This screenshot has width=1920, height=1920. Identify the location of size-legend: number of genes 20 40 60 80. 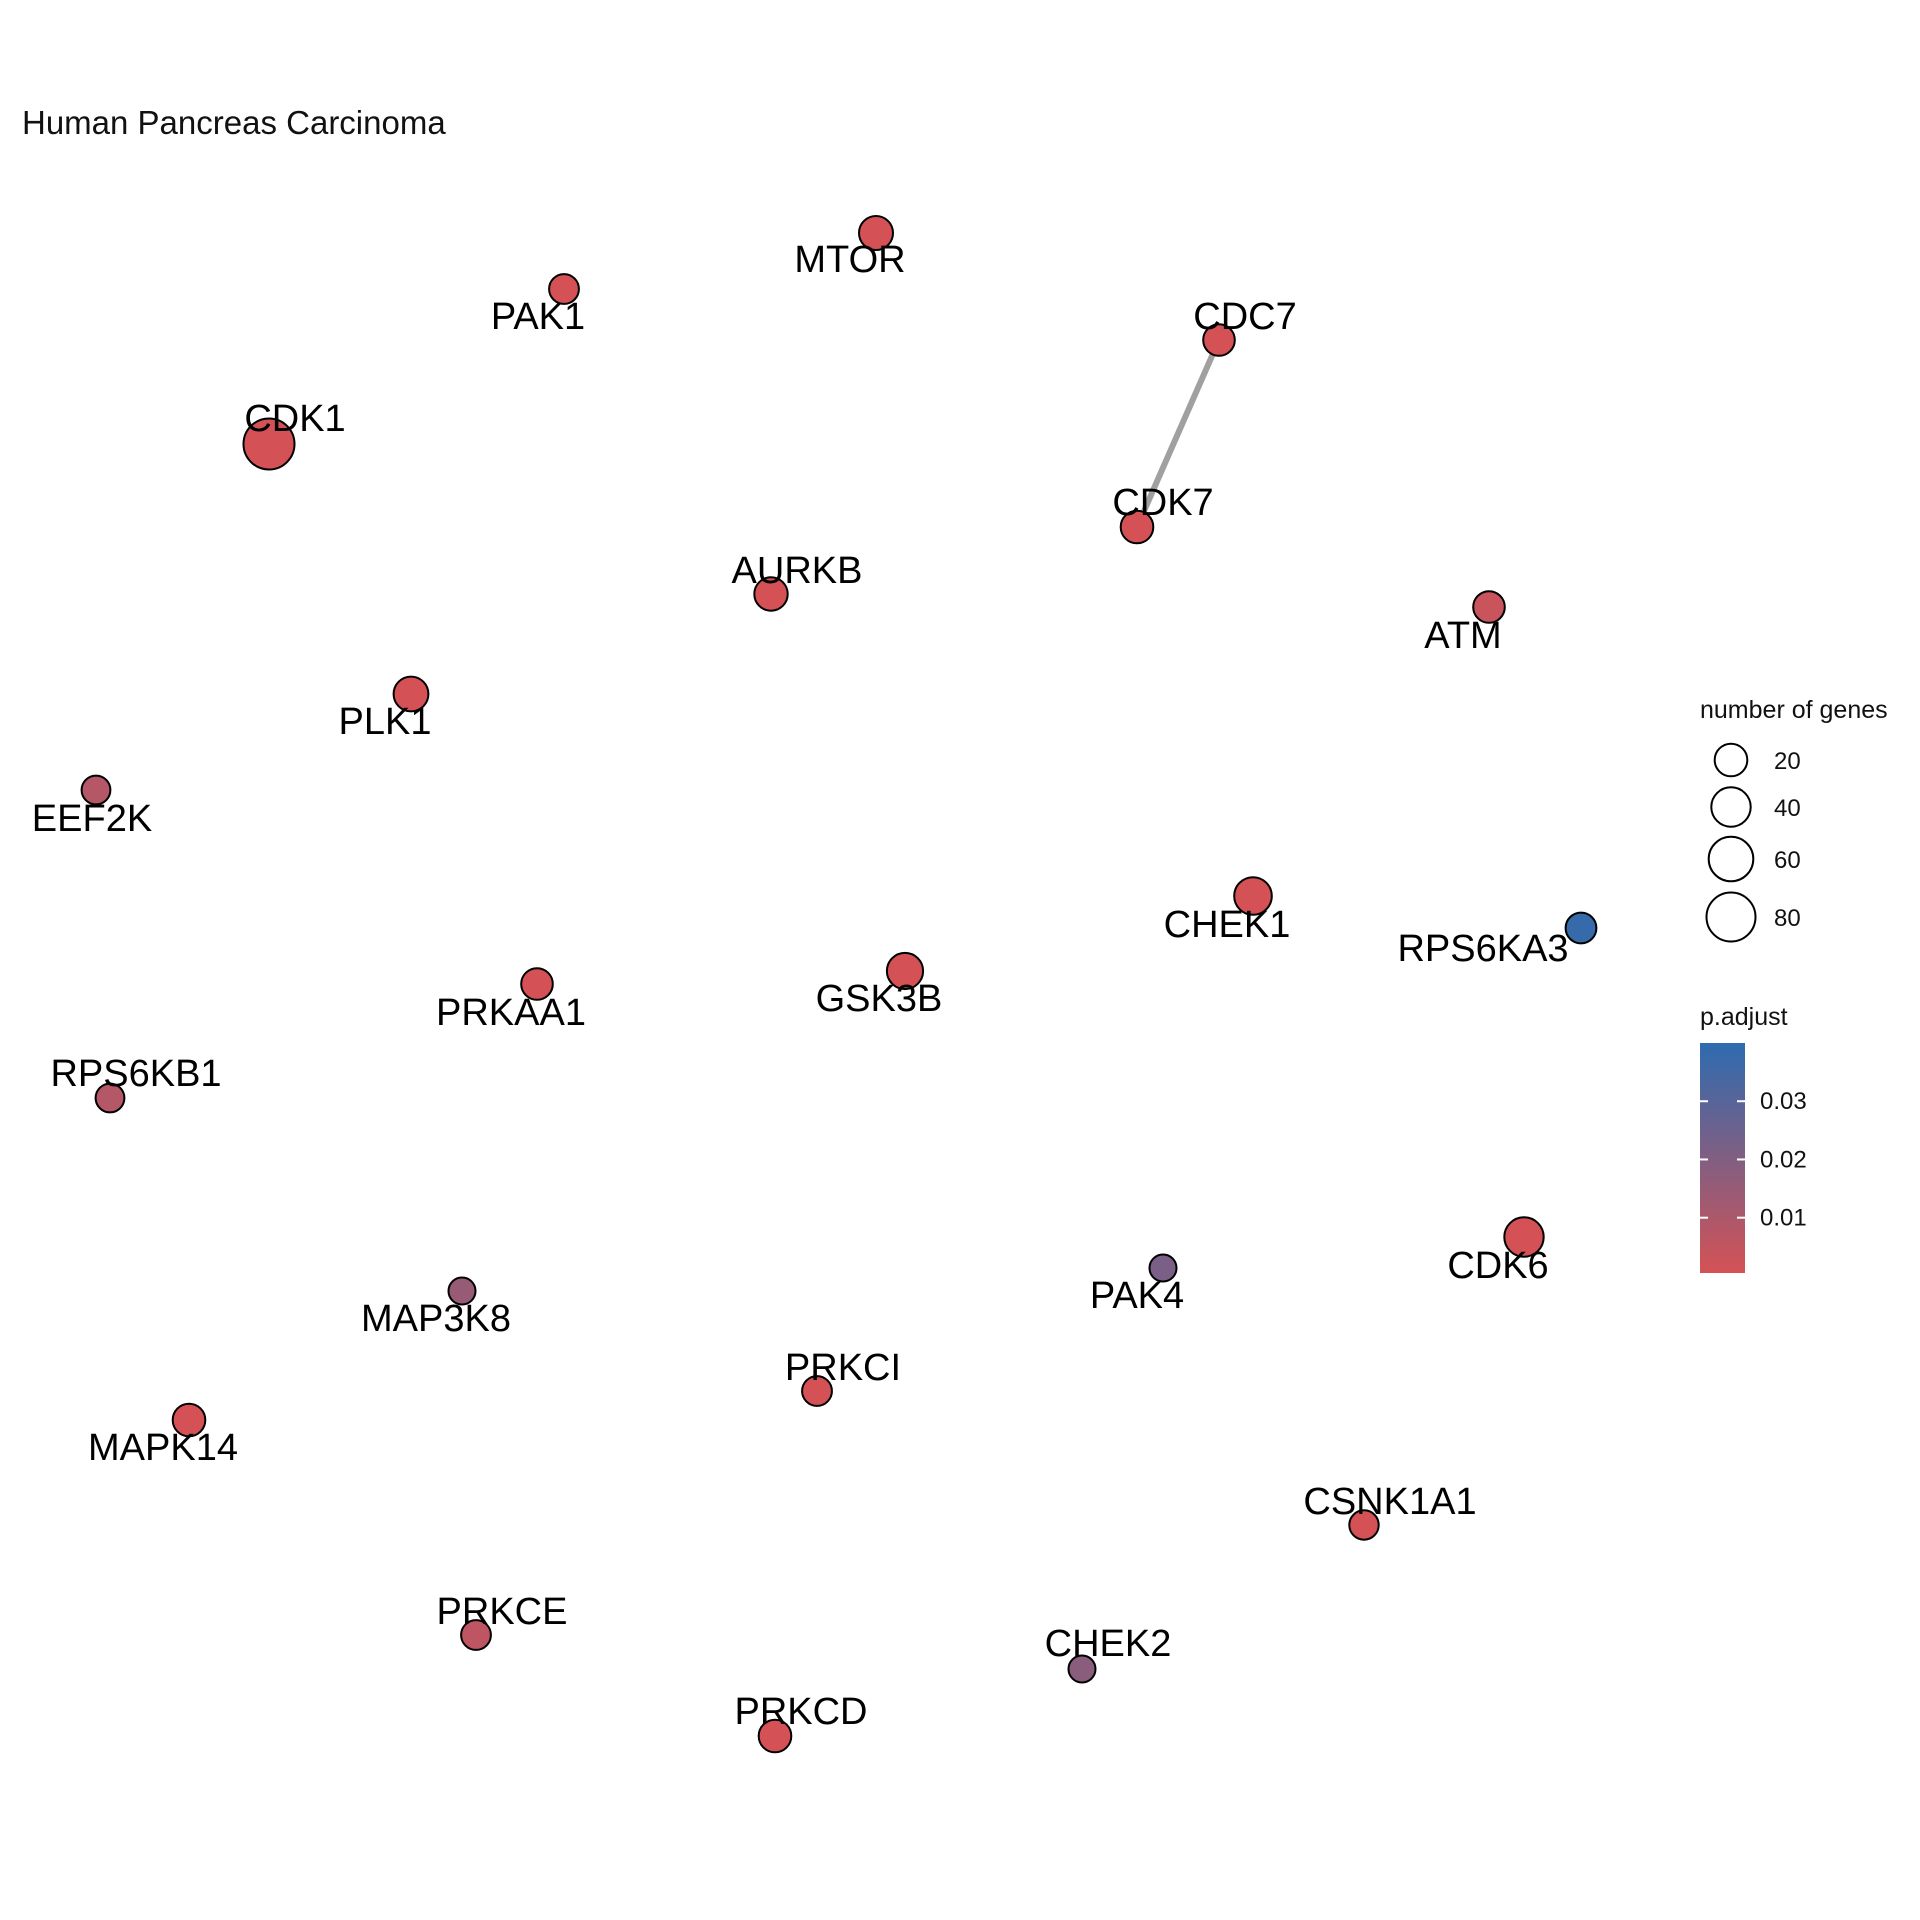
(1794, 819).